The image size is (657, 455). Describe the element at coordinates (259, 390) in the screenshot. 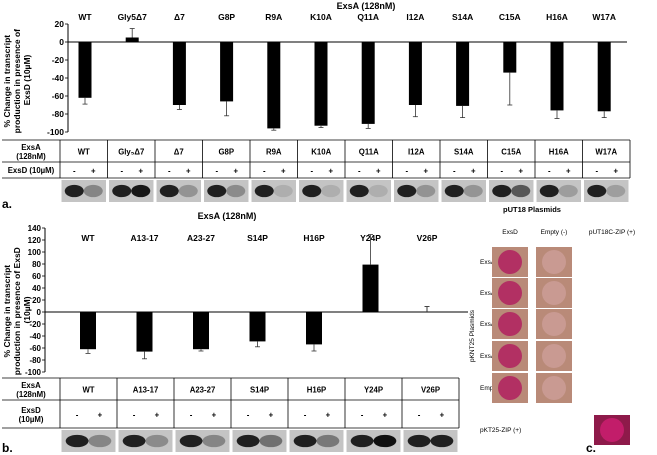

I see `table-column-header: S14P` at that location.